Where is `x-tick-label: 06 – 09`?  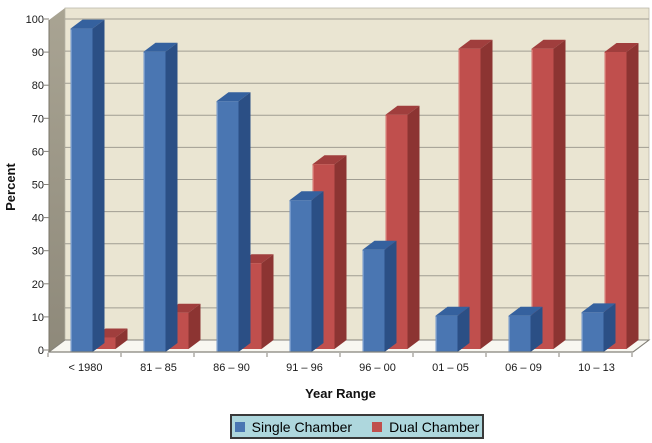 x-tick-label: 06 – 09 is located at coordinates (523, 368).